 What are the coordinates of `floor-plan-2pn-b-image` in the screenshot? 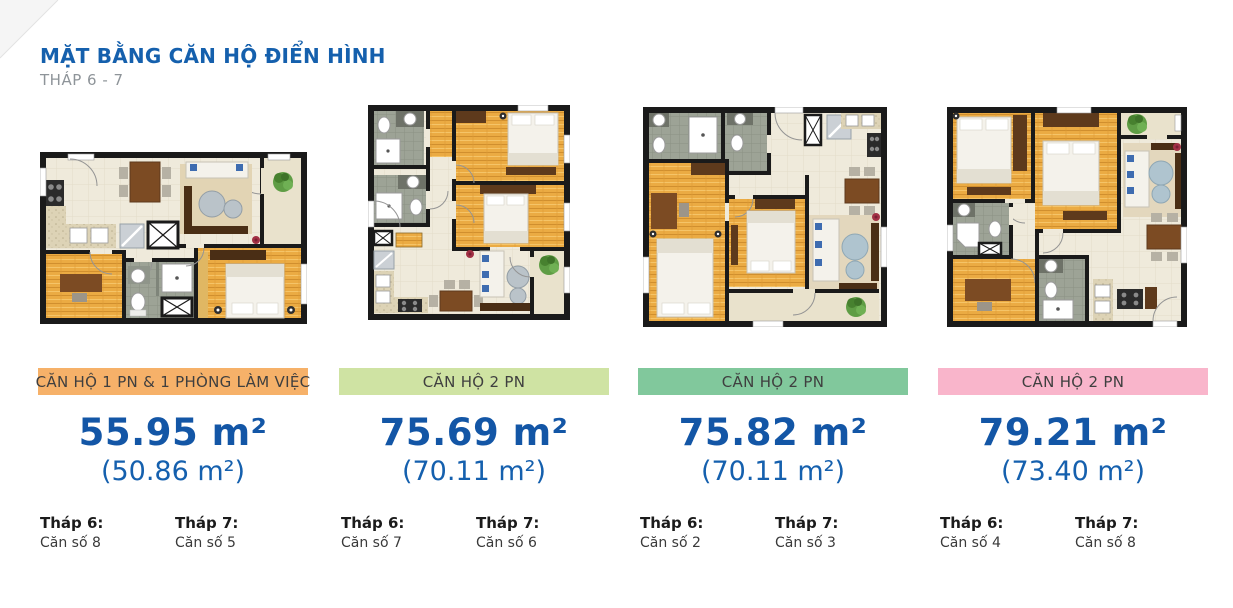 It's located at (765, 217).